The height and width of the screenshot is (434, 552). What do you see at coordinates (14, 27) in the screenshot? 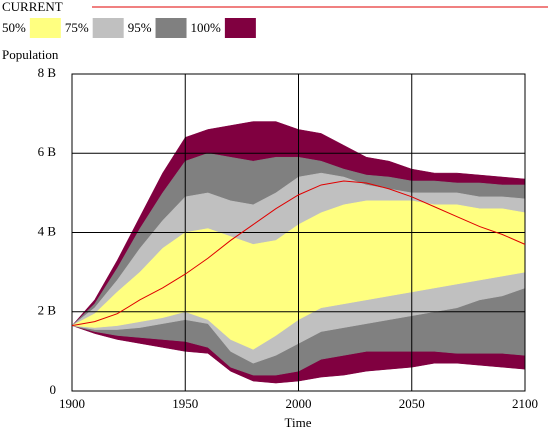
I see `legend-label: 50%` at bounding box center [14, 27].